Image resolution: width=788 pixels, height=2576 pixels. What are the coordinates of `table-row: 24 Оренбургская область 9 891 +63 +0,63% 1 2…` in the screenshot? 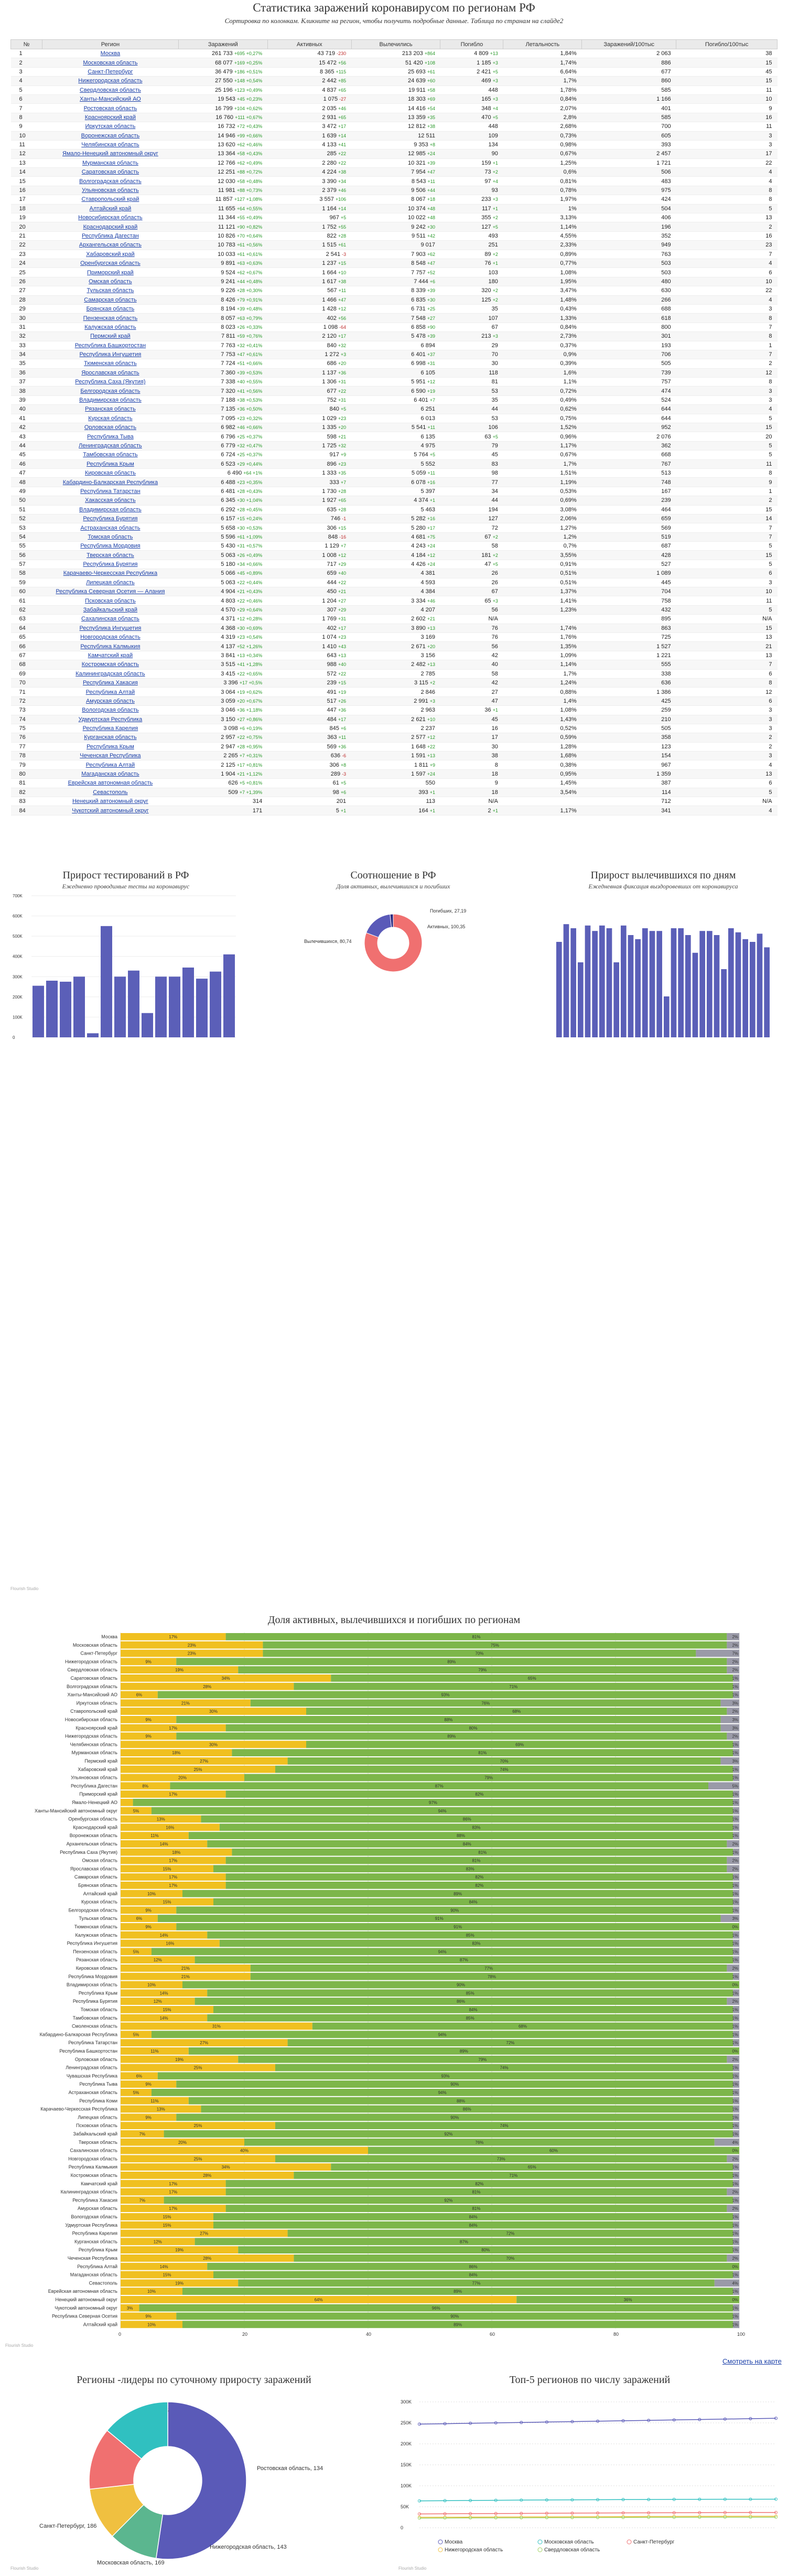 It's located at (394, 264).